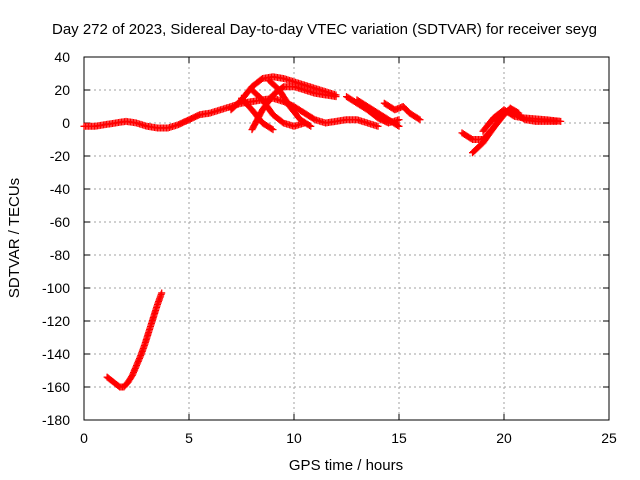  What do you see at coordinates (399, 438) in the screenshot?
I see `x-tick-label: 15` at bounding box center [399, 438].